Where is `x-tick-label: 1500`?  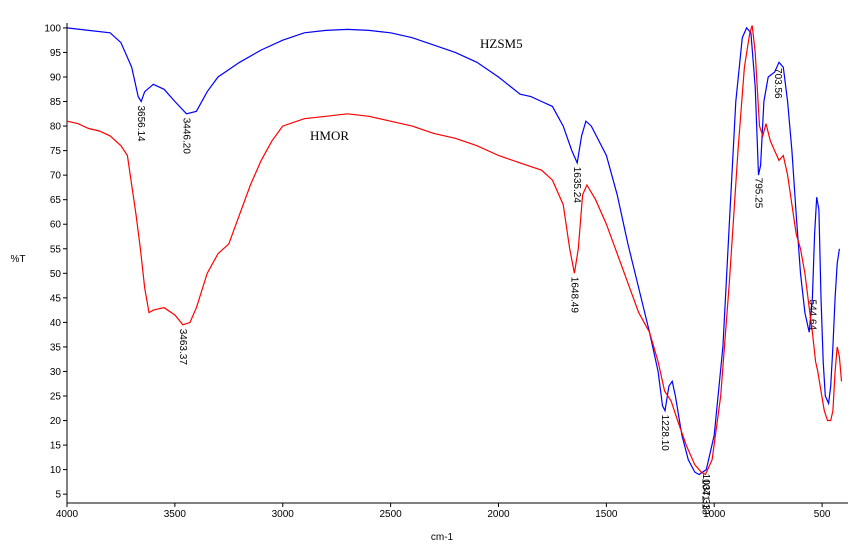
x-tick-label: 1500 is located at coordinates (606, 514).